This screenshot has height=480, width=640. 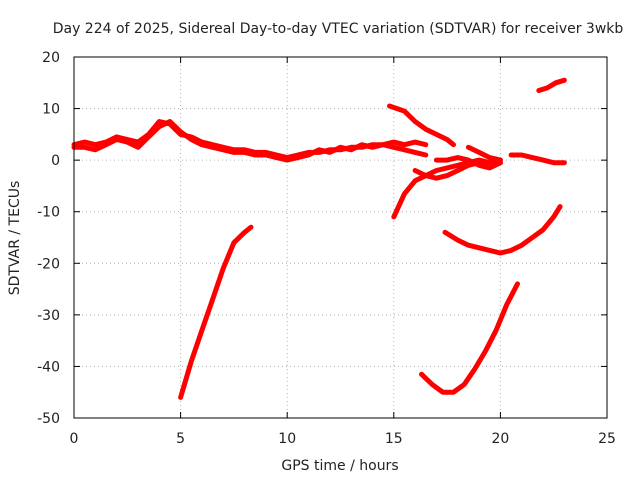 What do you see at coordinates (394, 439) in the screenshot?
I see `x-tick-label: 15` at bounding box center [394, 439].